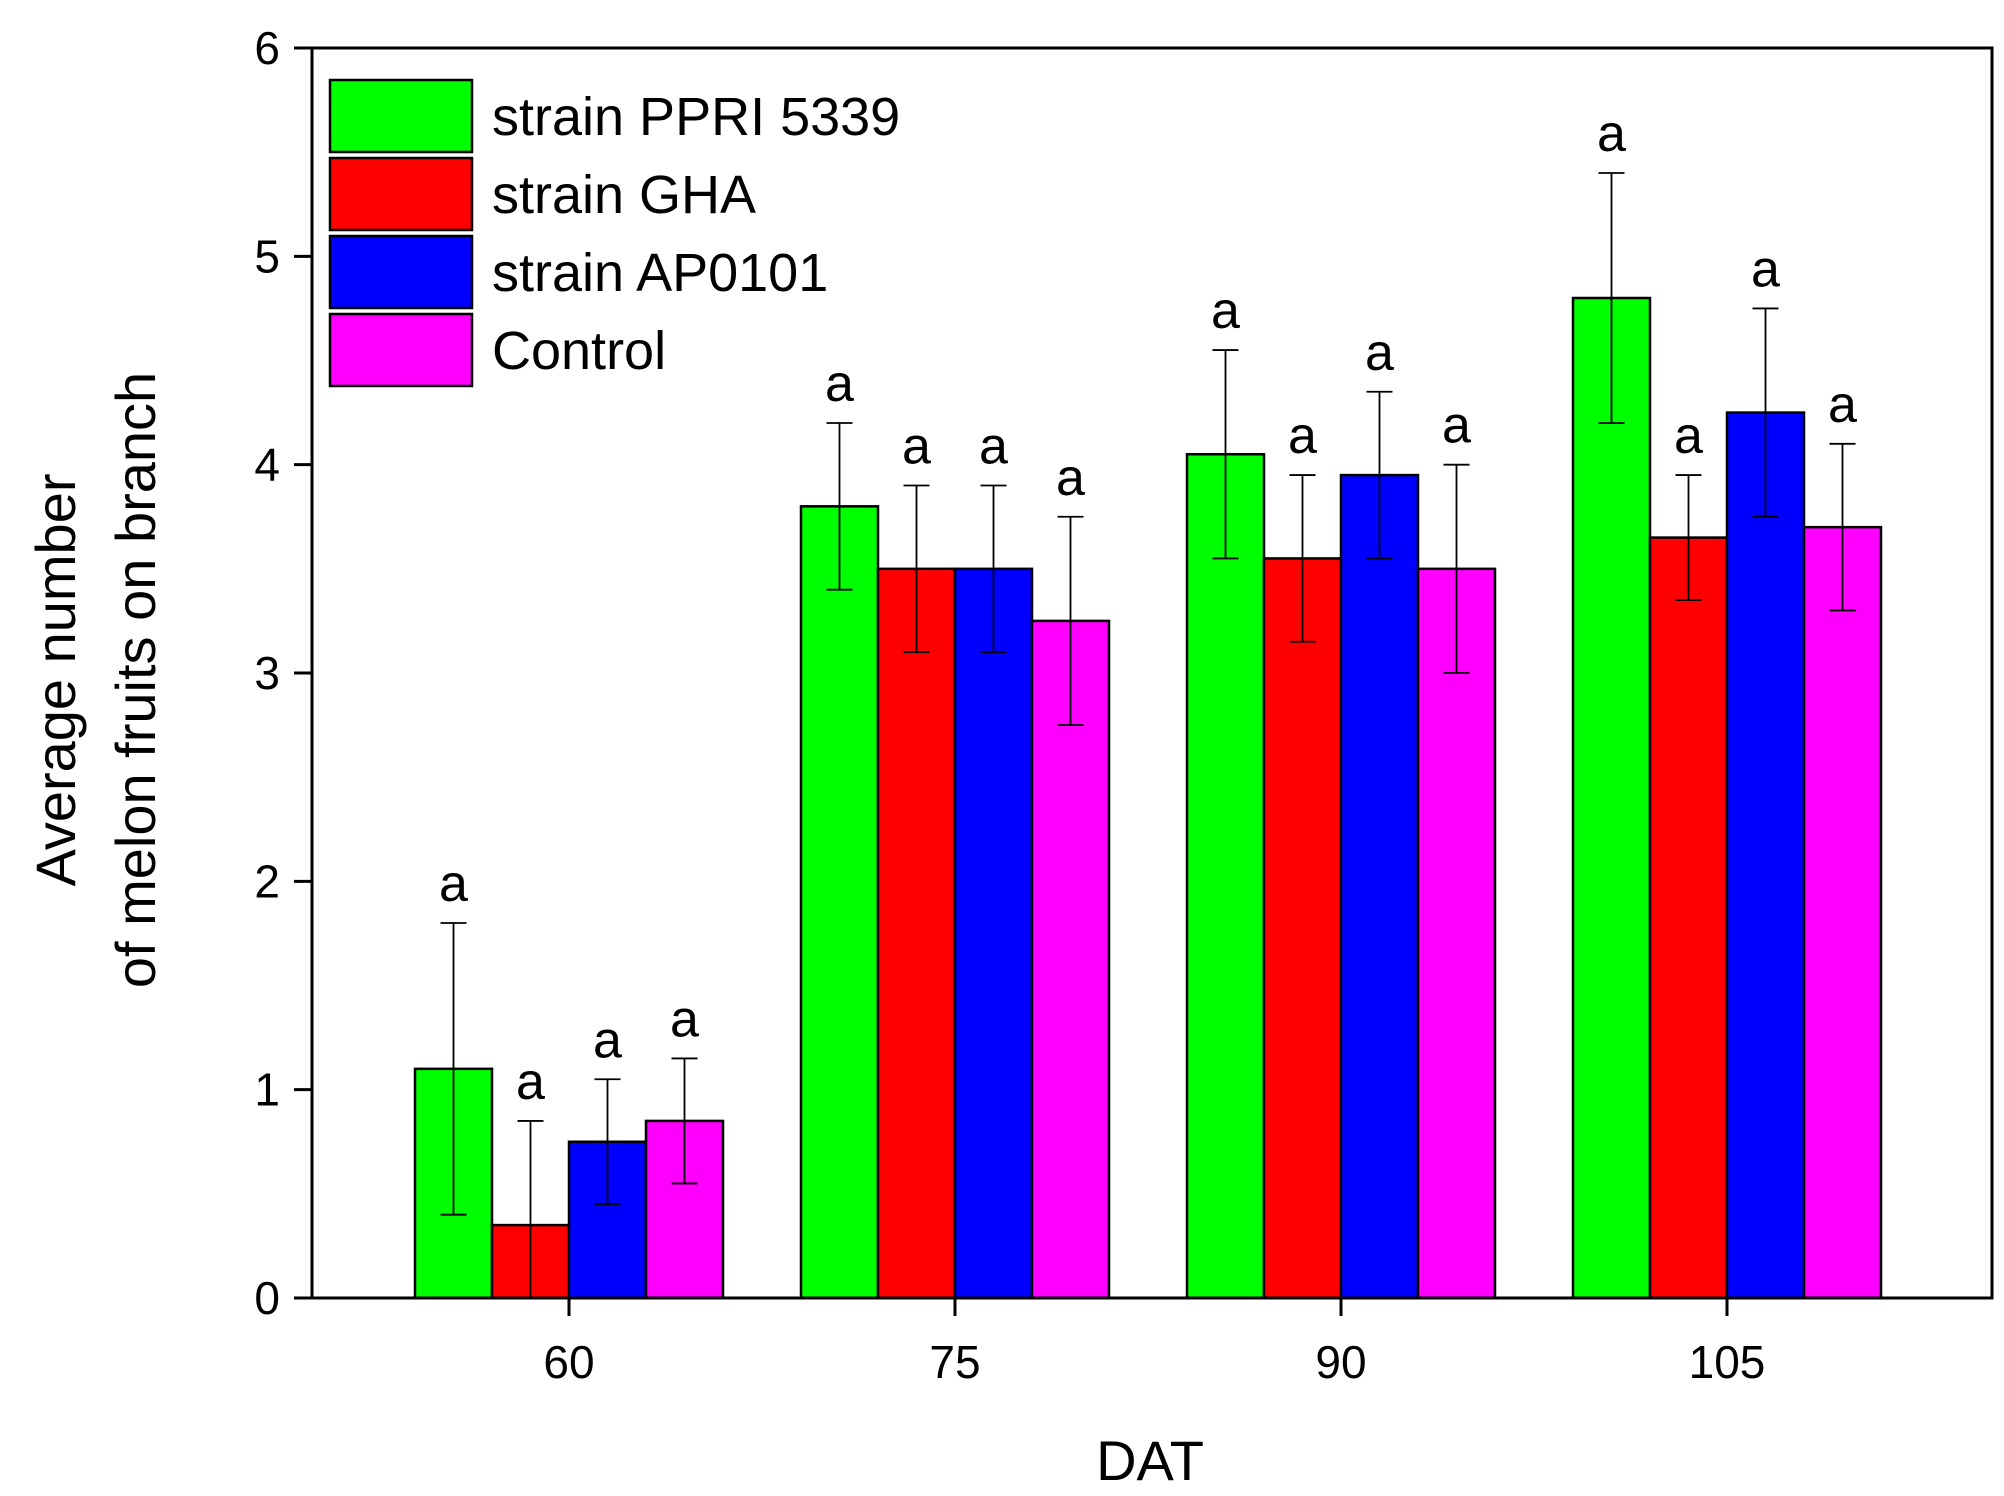  What do you see at coordinates (453, 884) in the screenshot?
I see `significance-label-60-series-0: a` at bounding box center [453, 884].